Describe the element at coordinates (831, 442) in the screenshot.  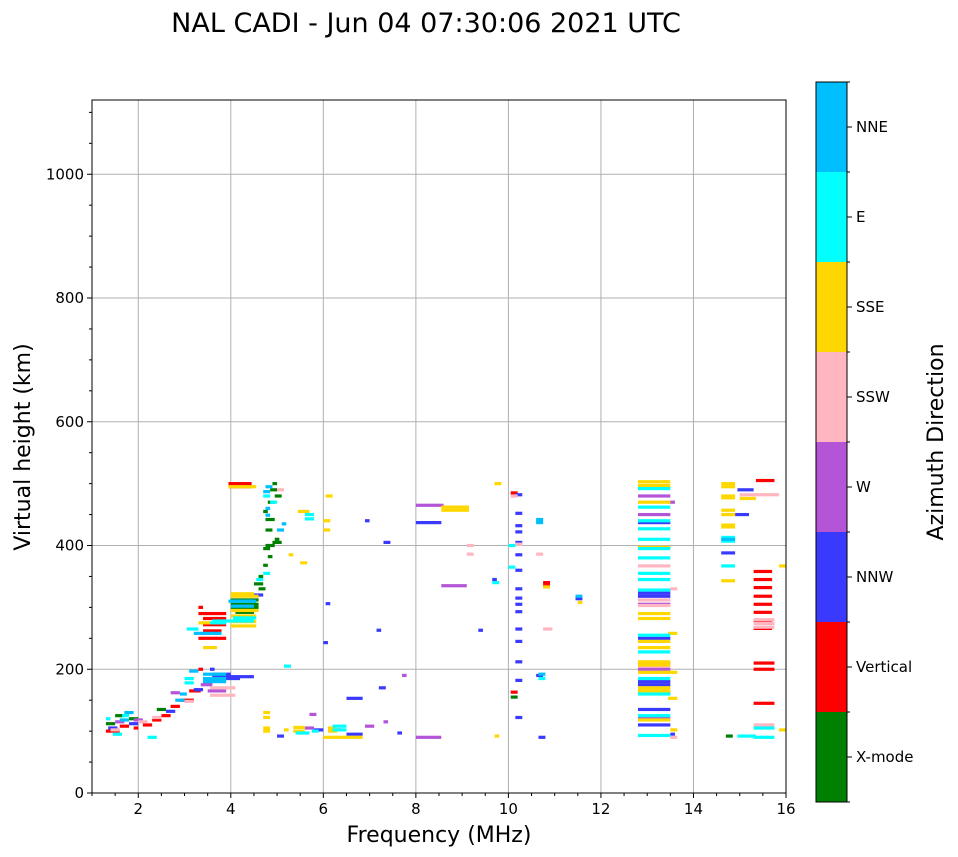
I see `colorbar-frame` at that location.